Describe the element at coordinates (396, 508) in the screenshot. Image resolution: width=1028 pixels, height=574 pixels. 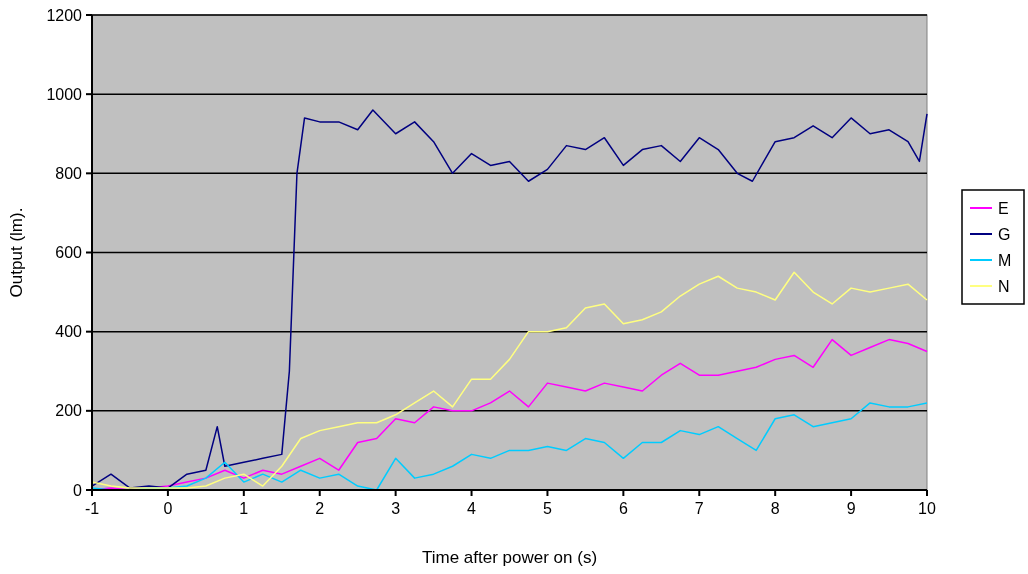
I see `x-tick-label: 3` at that location.